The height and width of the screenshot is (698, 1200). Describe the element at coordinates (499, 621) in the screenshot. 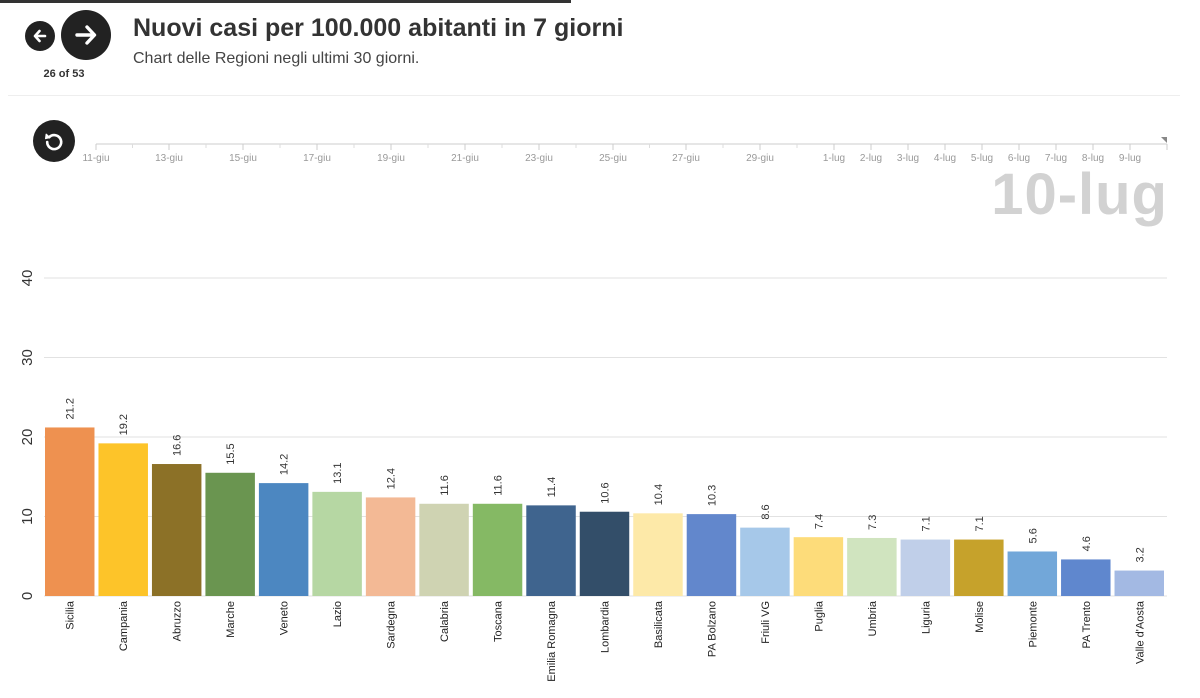

I see `category-label: Toscana` at that location.